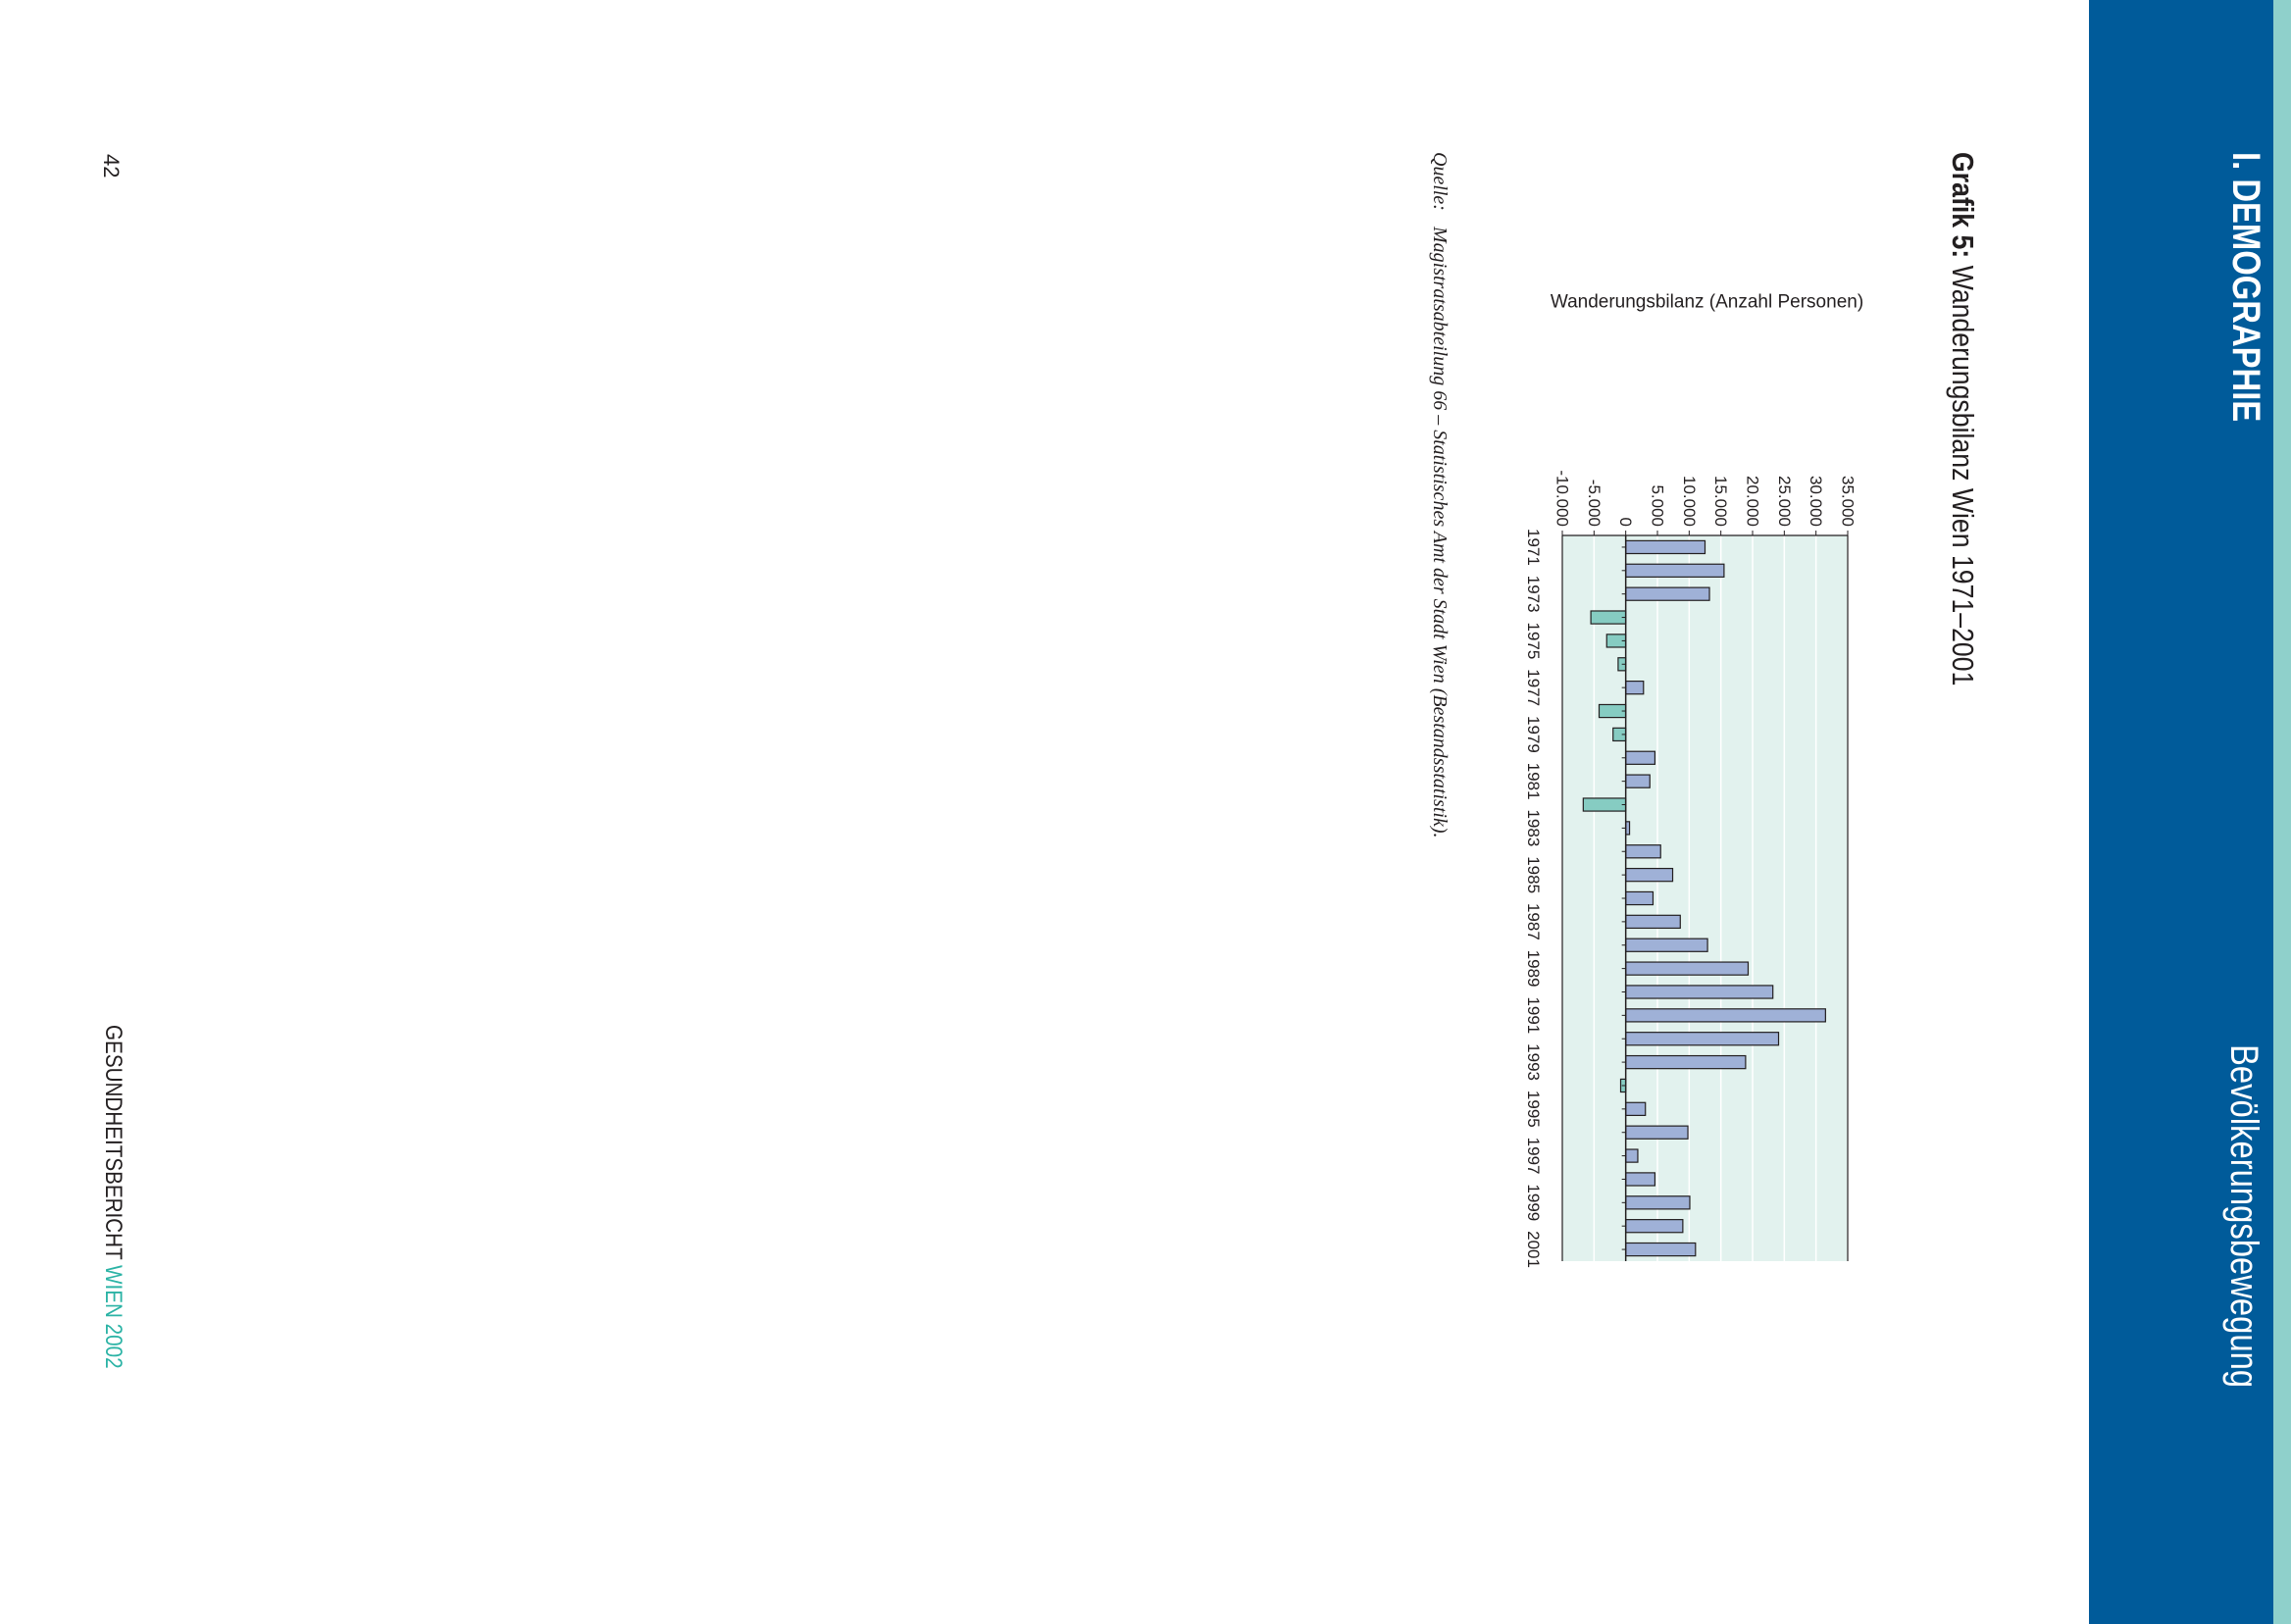 The width and height of the screenshot is (2291, 1624). Describe the element at coordinates (1707, 302) in the screenshot. I see `y-axis-label: Wanderungsbilanz (Anzahl Personen)` at that location.